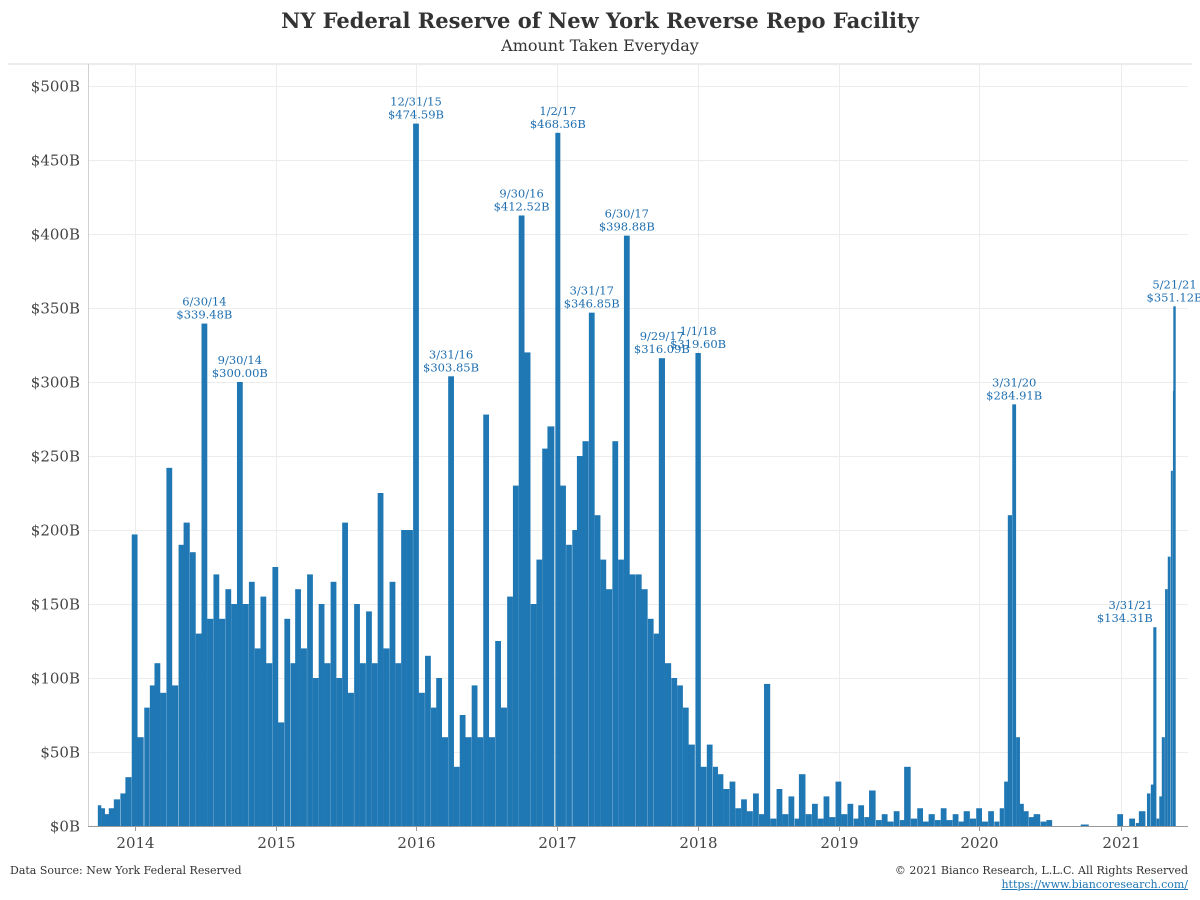 The height and width of the screenshot is (900, 1200). What do you see at coordinates (557, 111) in the screenshot?
I see `annotation-date: 1/2/17` at bounding box center [557, 111].